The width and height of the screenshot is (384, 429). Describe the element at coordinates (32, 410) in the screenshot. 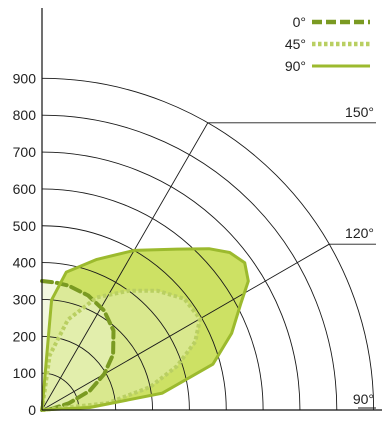

I see `tick-label-0: 0` at that location.